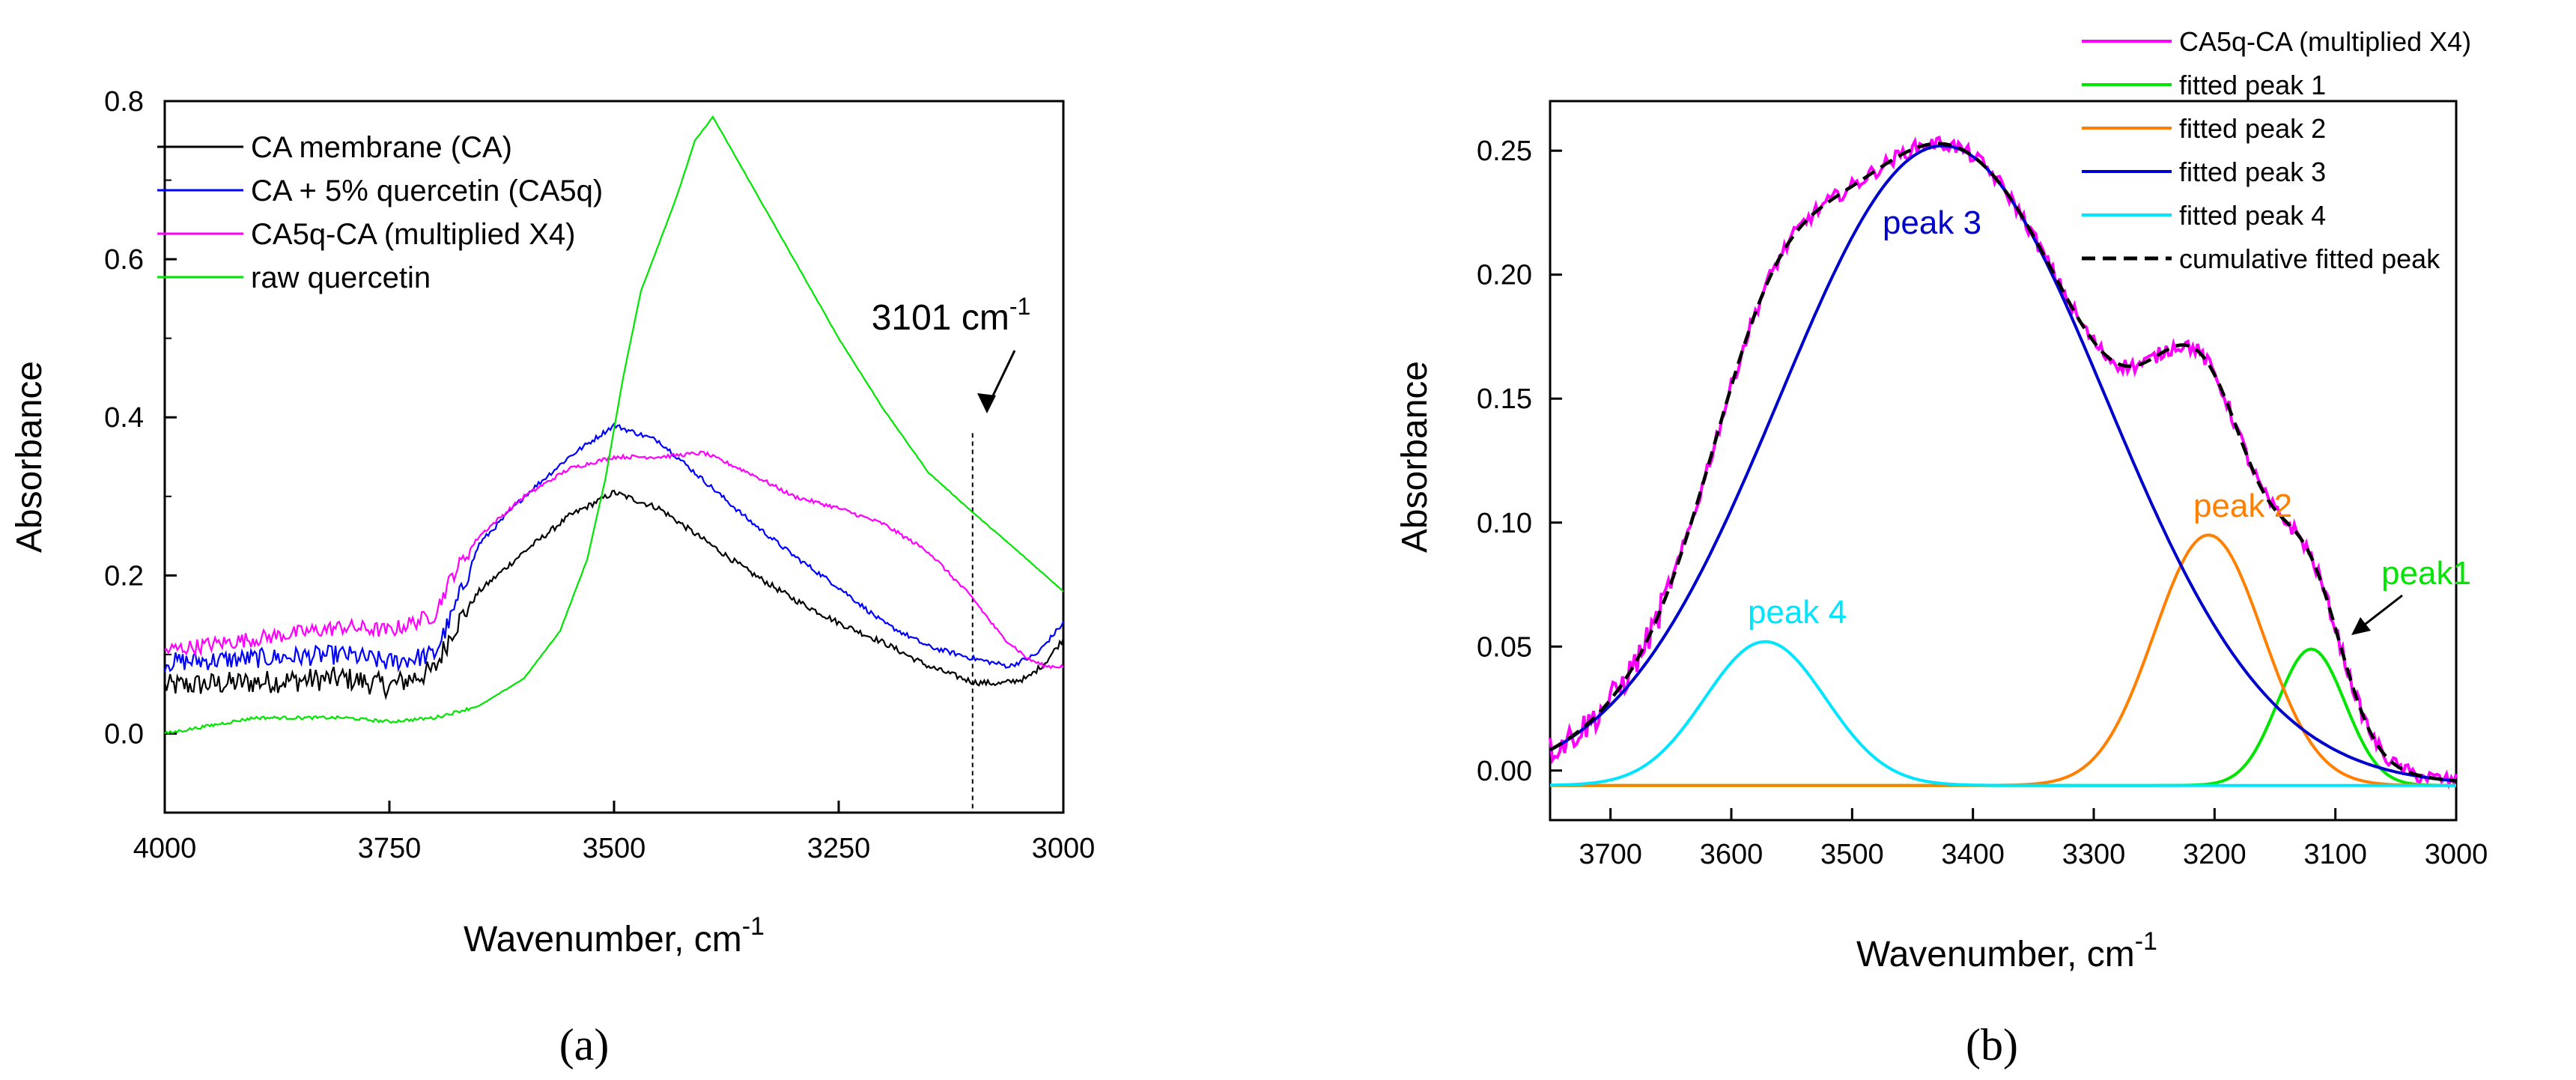 The height and width of the screenshot is (1080, 2576). Describe the element at coordinates (1519, 461) in the screenshot. I see `y-ticks-b: 0.00 0.05 0.10 0.15 0.20 0.25` at that location.